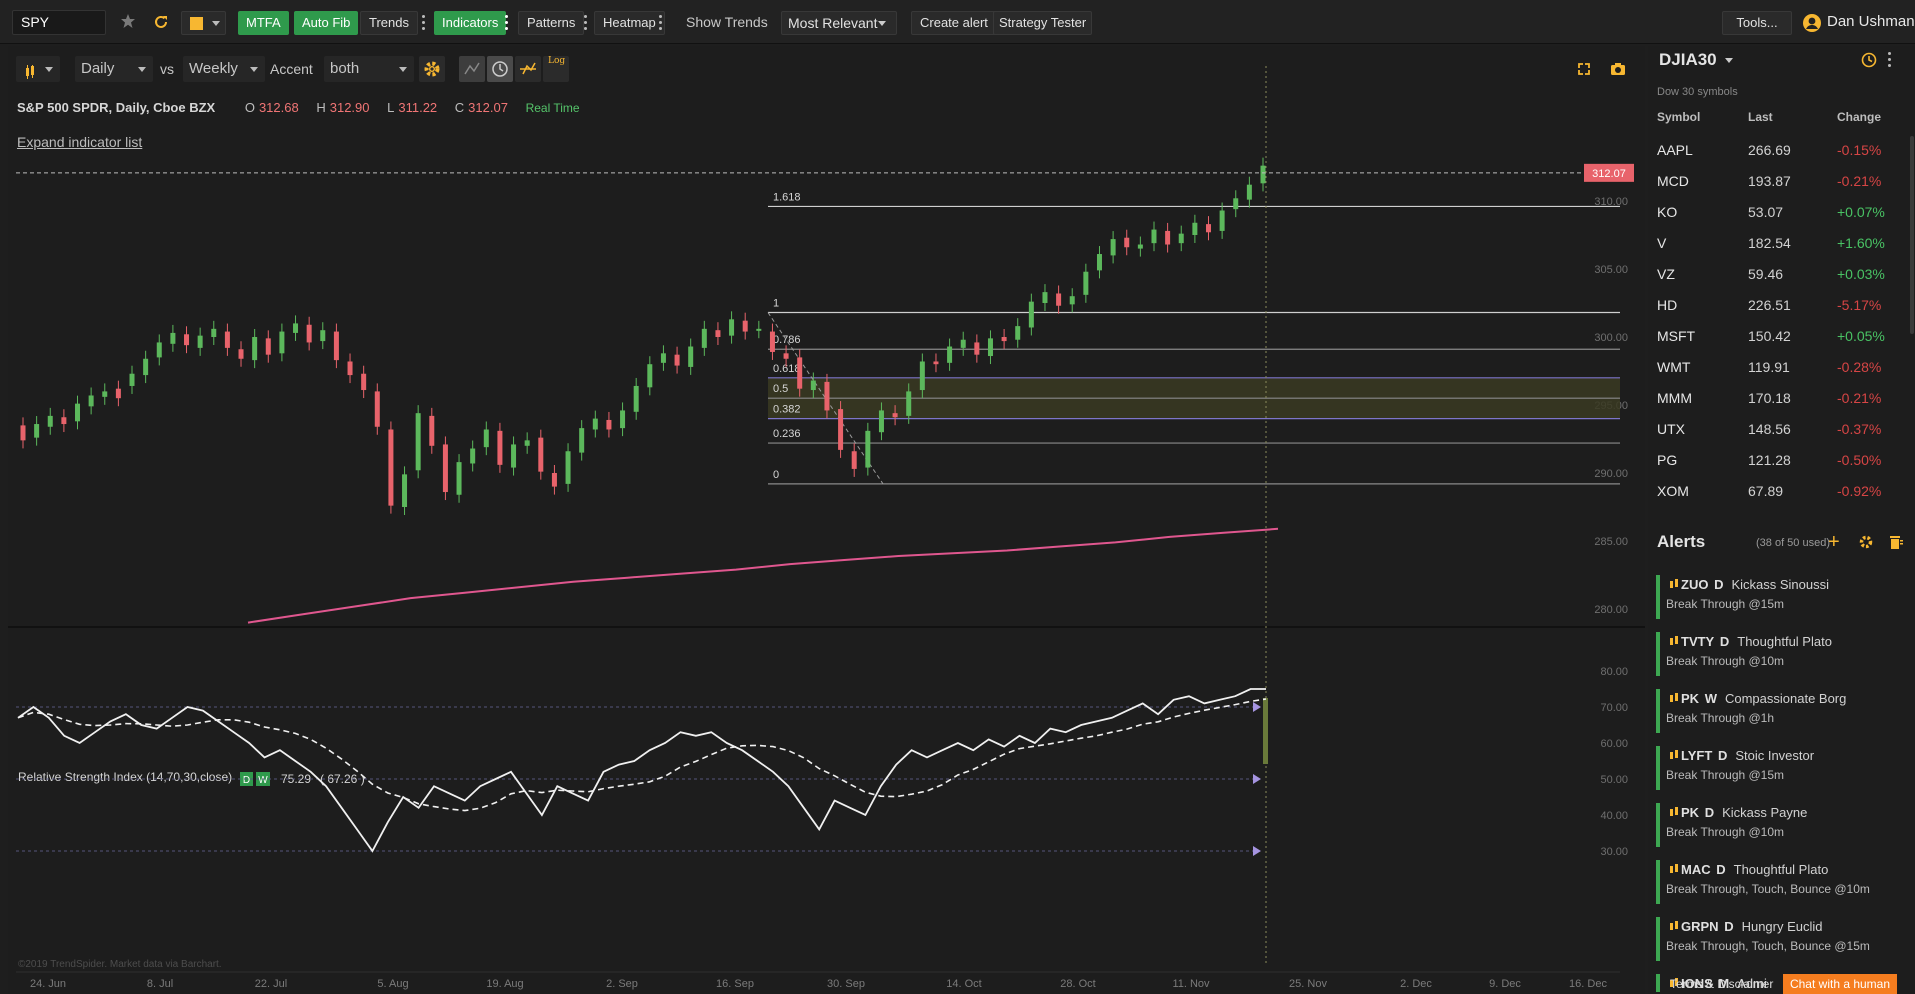  Describe the element at coordinates (1778, 491) in the screenshot. I see `watchlist-row: XOM 67.89 -0.92%` at that location.